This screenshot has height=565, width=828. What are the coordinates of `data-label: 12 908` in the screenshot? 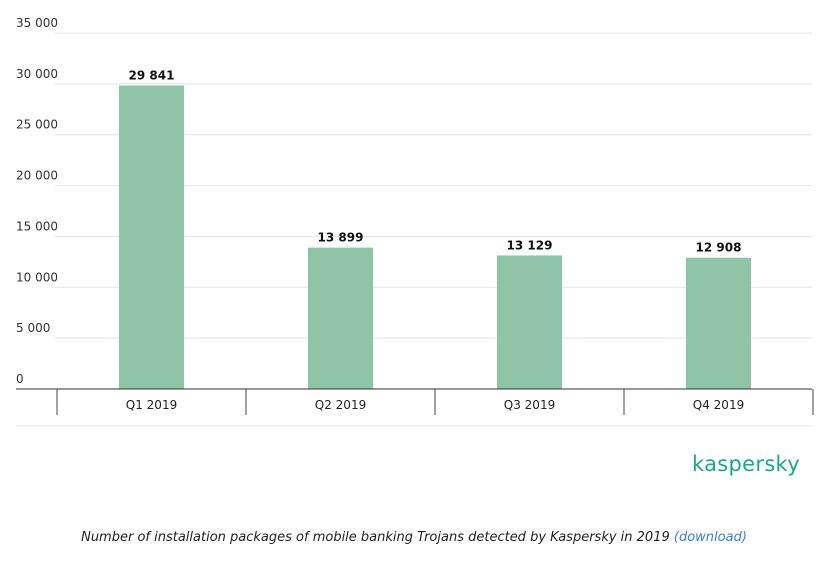 It's located at (719, 248).